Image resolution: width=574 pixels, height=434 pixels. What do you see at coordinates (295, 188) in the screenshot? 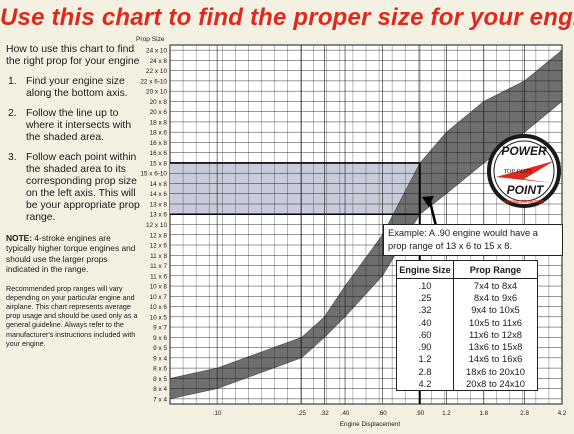
I see `example-highlight` at bounding box center [295, 188].